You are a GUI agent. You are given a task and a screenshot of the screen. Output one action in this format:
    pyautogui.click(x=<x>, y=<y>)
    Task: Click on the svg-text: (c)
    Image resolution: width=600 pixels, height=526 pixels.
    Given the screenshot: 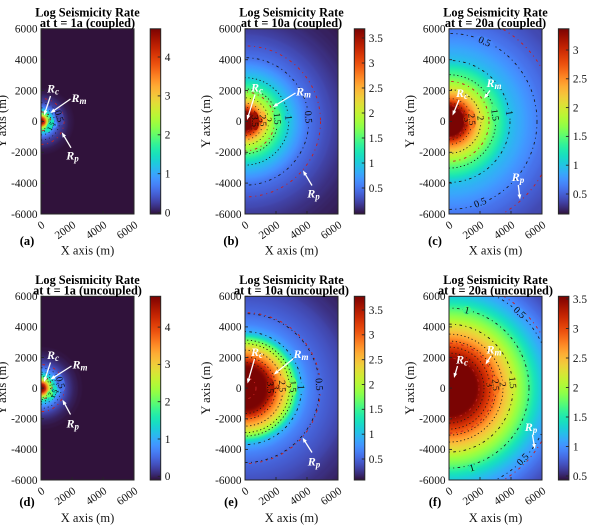 What is the action you would take?
    pyautogui.click(x=435, y=241)
    